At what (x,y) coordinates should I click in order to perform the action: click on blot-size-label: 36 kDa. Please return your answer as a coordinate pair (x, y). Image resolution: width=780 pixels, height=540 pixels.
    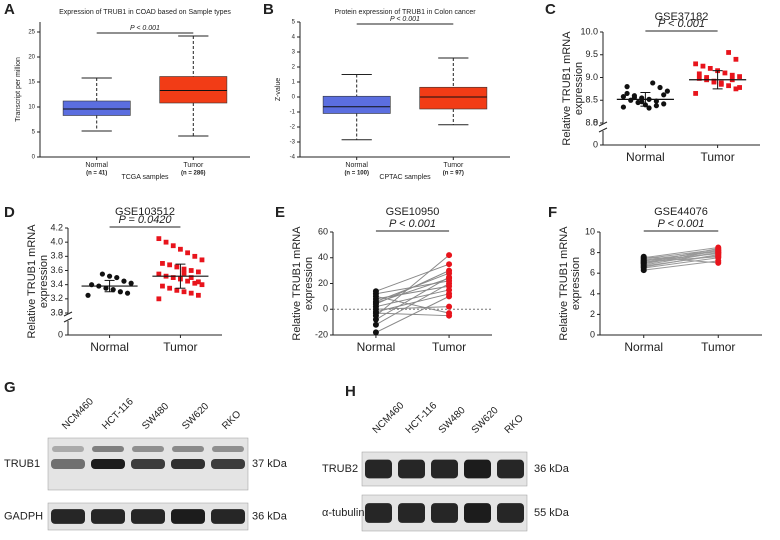
    Looking at the image, I should click on (552, 469).